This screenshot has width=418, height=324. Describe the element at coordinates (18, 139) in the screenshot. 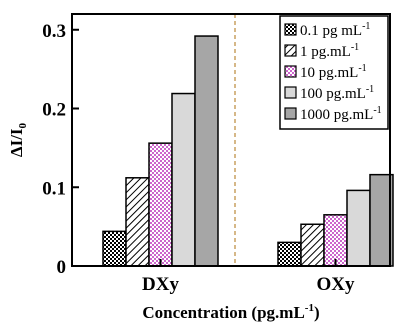

I see `y-axis-title: ΔI/I0` at that location.